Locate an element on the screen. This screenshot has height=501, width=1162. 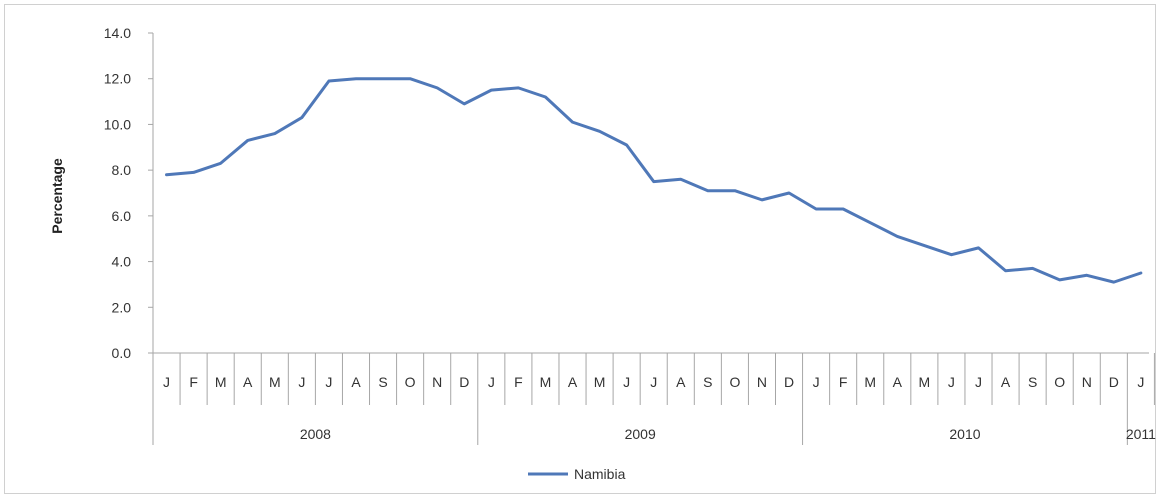
y-axis-label: Percentage is located at coordinates (57, 196).